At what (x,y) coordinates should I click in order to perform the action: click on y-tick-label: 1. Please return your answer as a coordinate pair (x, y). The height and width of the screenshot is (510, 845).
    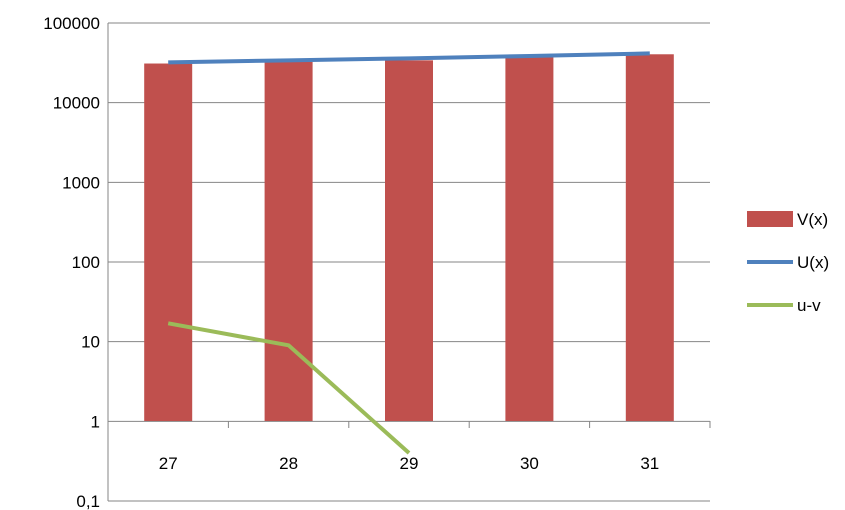
    Looking at the image, I should click on (95, 421).